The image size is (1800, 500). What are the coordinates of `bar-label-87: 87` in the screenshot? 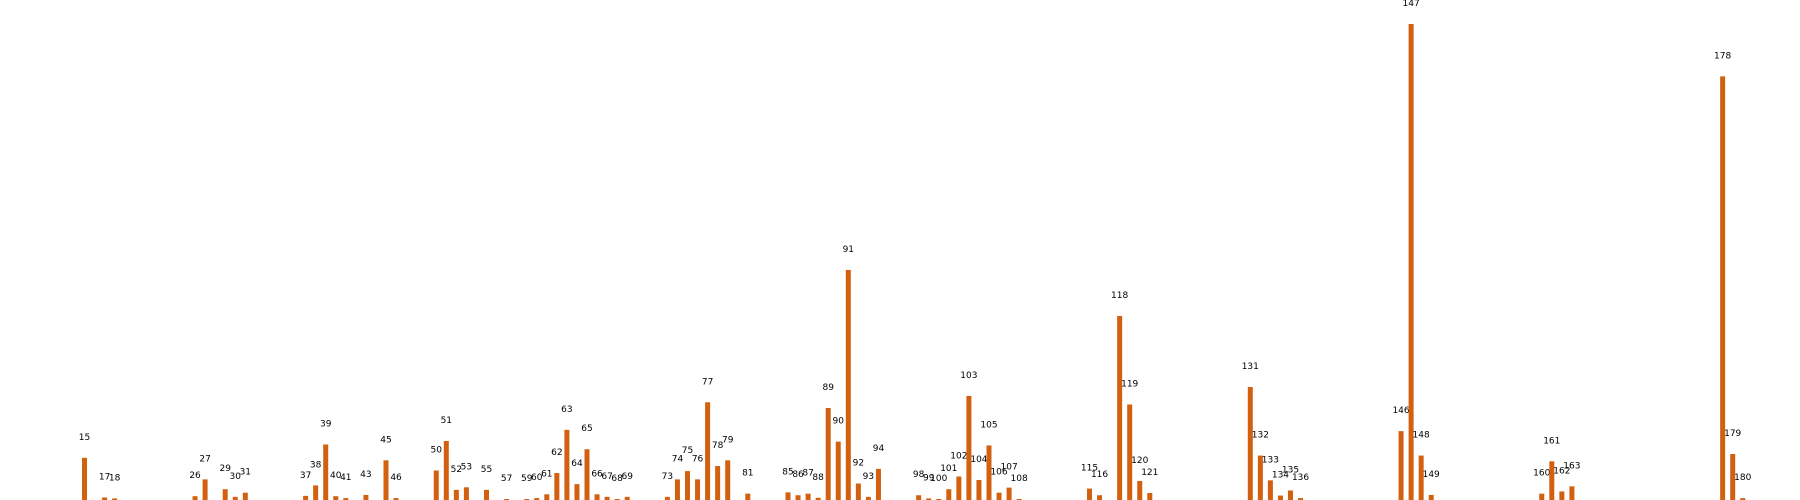 It's located at (807, 474).